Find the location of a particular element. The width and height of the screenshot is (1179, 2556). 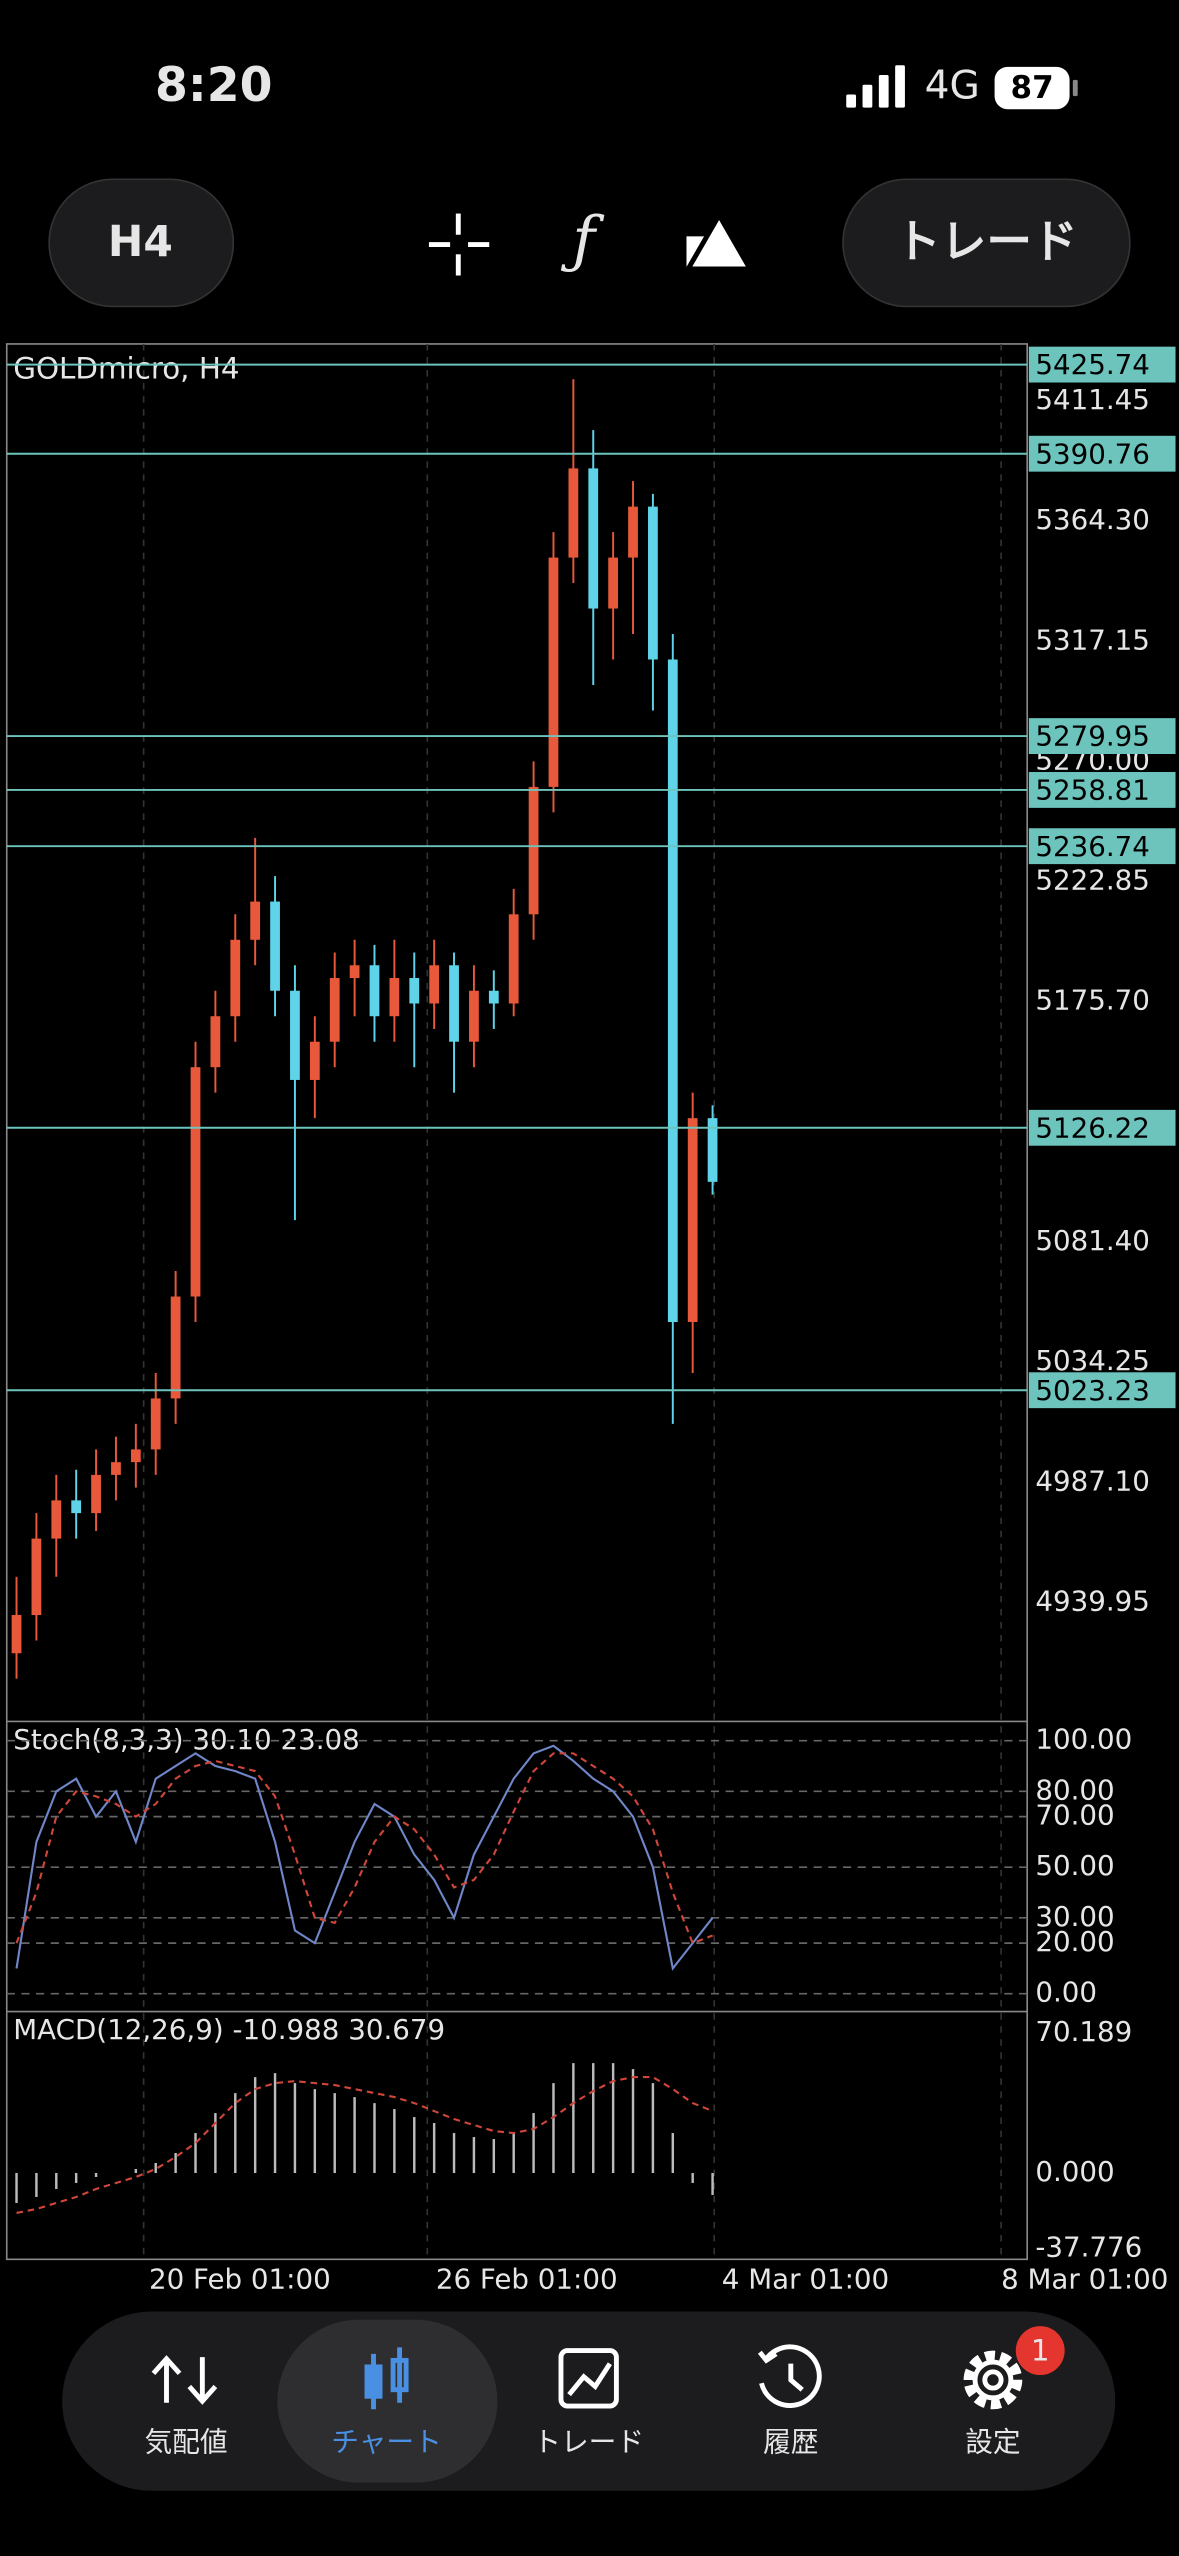

battery is located at coordinates (1032, 88).